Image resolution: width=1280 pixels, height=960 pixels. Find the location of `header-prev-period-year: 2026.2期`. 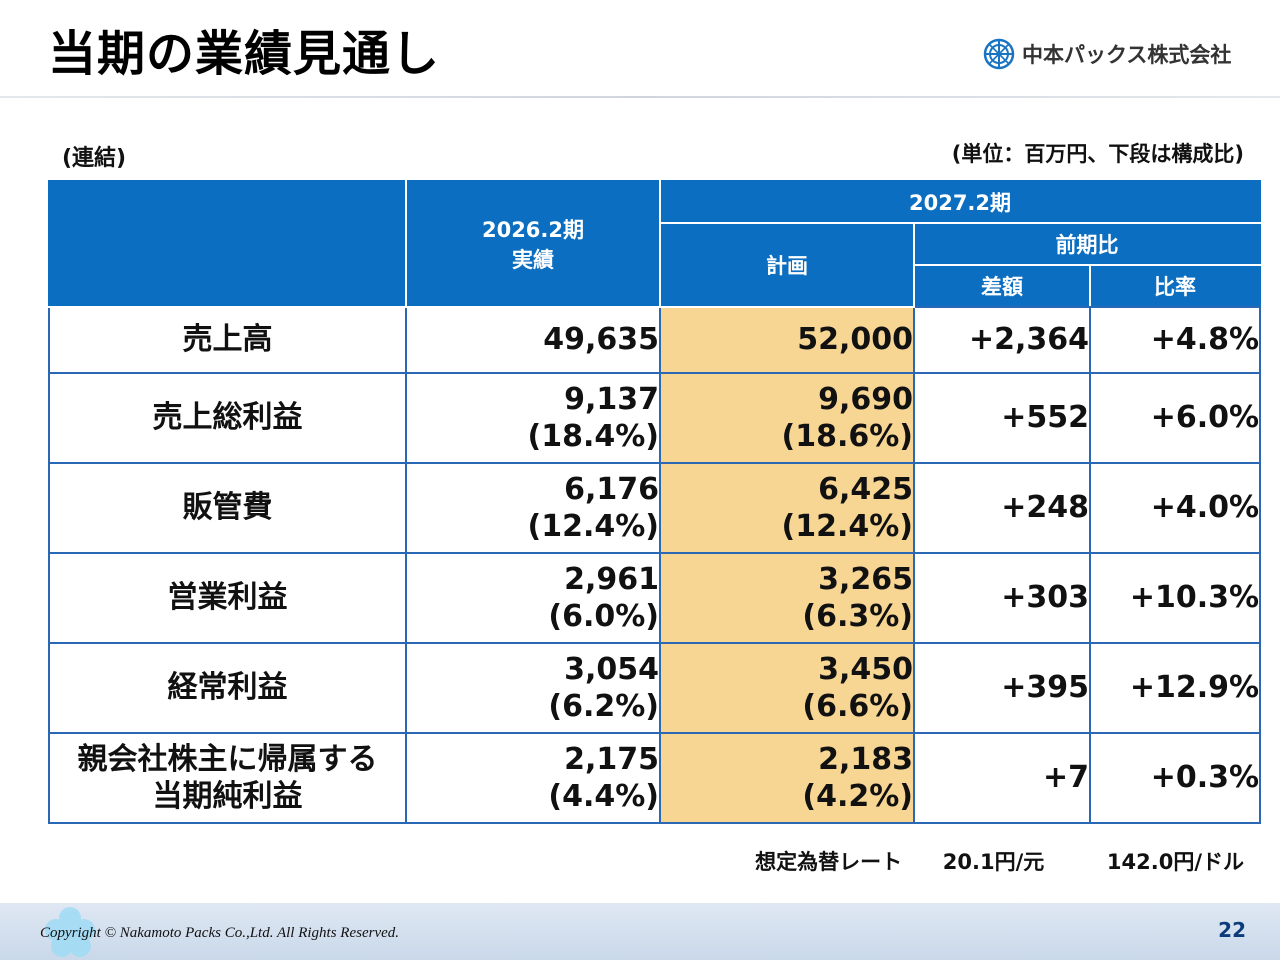

header-prev-period-year: 2026.2期 is located at coordinates (533, 230).